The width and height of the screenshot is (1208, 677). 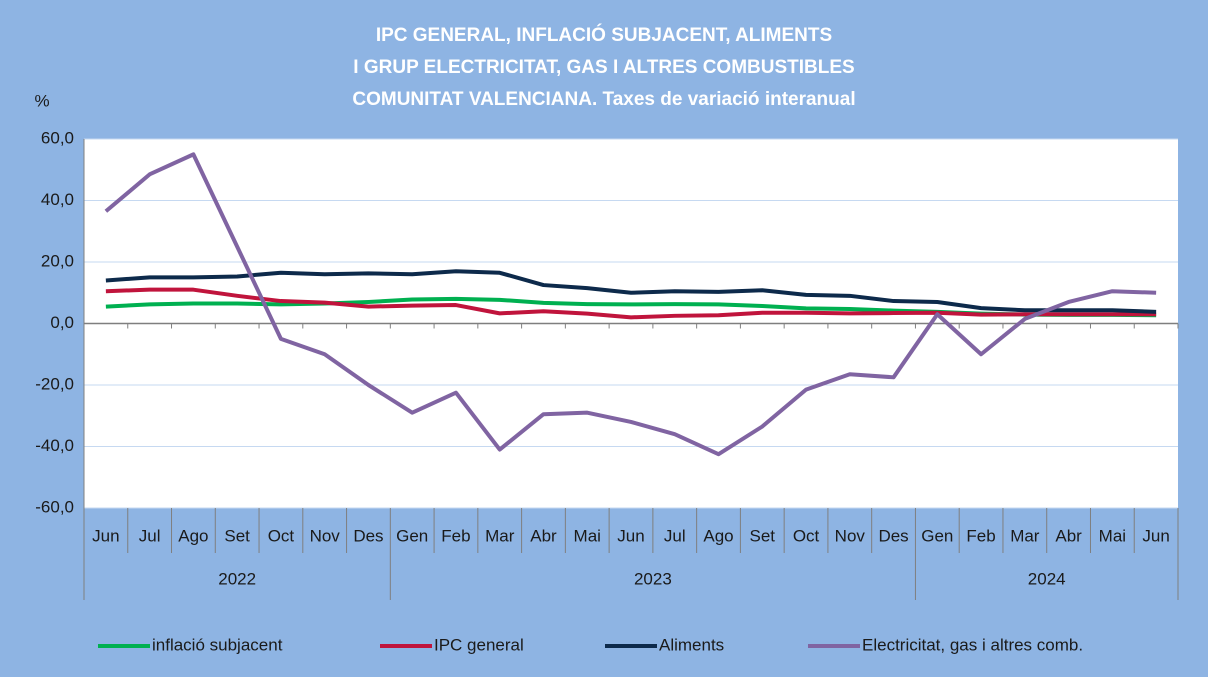 What do you see at coordinates (54, 445) in the screenshot?
I see `y-tick-label: -40,0` at bounding box center [54, 445].